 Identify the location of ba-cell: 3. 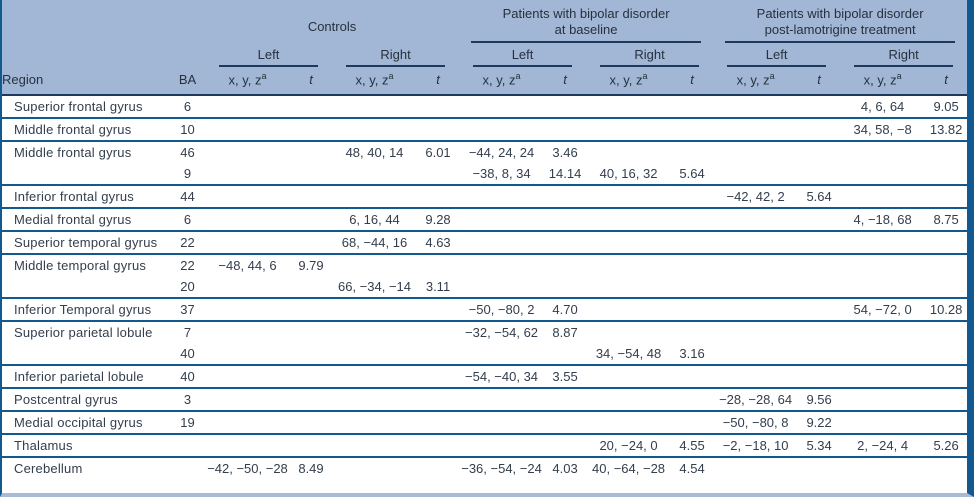
(187, 399).